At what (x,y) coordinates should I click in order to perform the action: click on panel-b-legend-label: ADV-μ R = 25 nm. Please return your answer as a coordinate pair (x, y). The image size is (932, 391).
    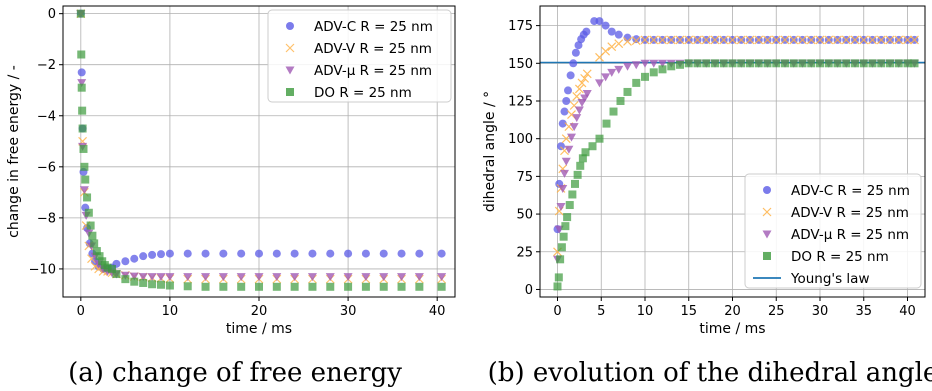
    Looking at the image, I should click on (850, 235).